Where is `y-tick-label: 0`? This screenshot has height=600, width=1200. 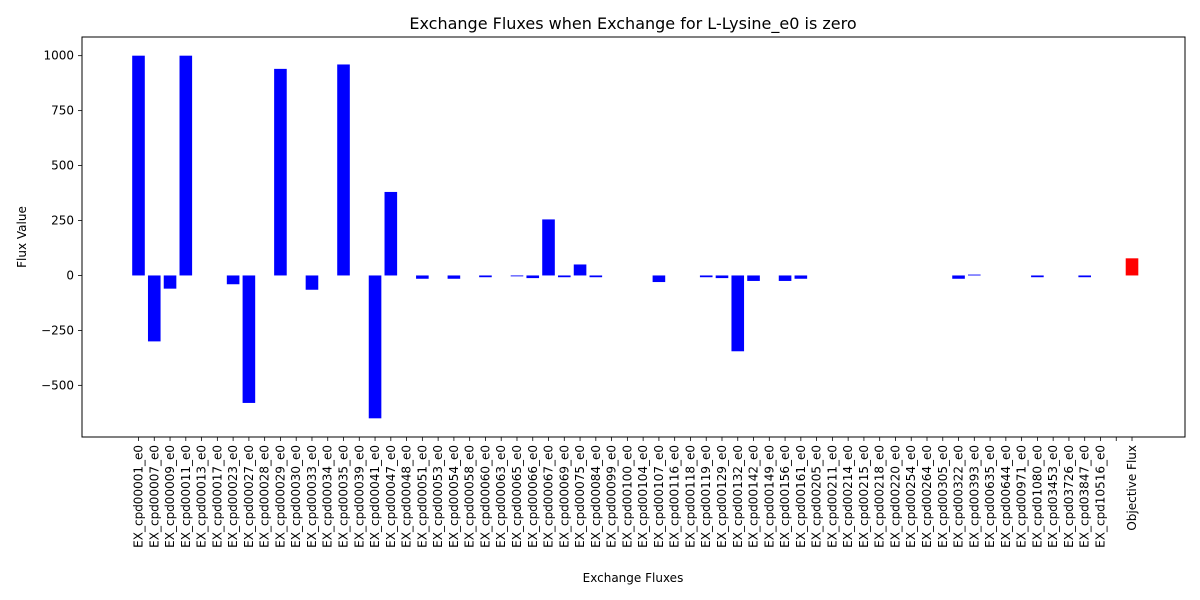 y-tick-label: 0 is located at coordinates (70, 275).